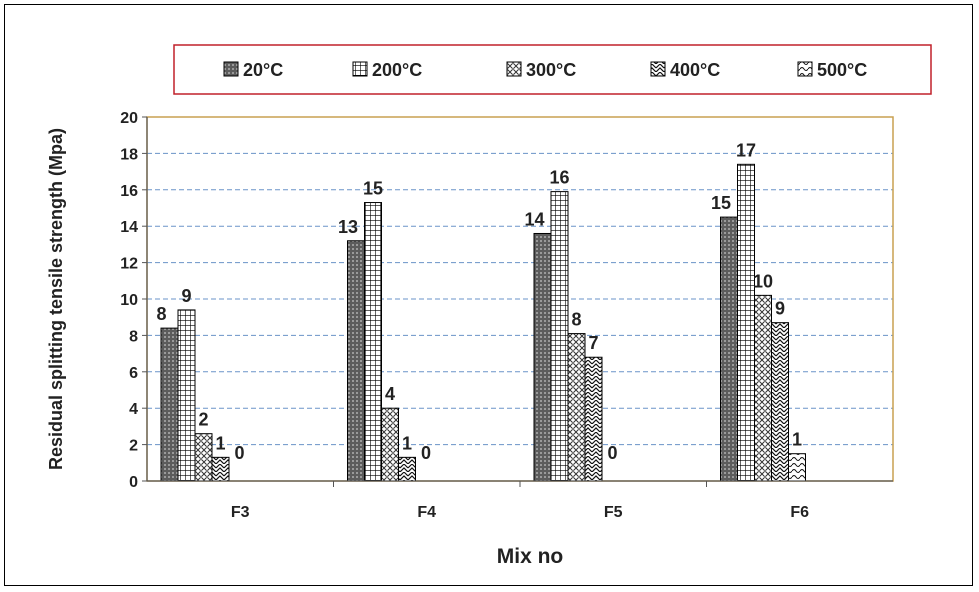 The width and height of the screenshot is (979, 592). What do you see at coordinates (534, 219) in the screenshot?
I see `data-label: 14` at bounding box center [534, 219].